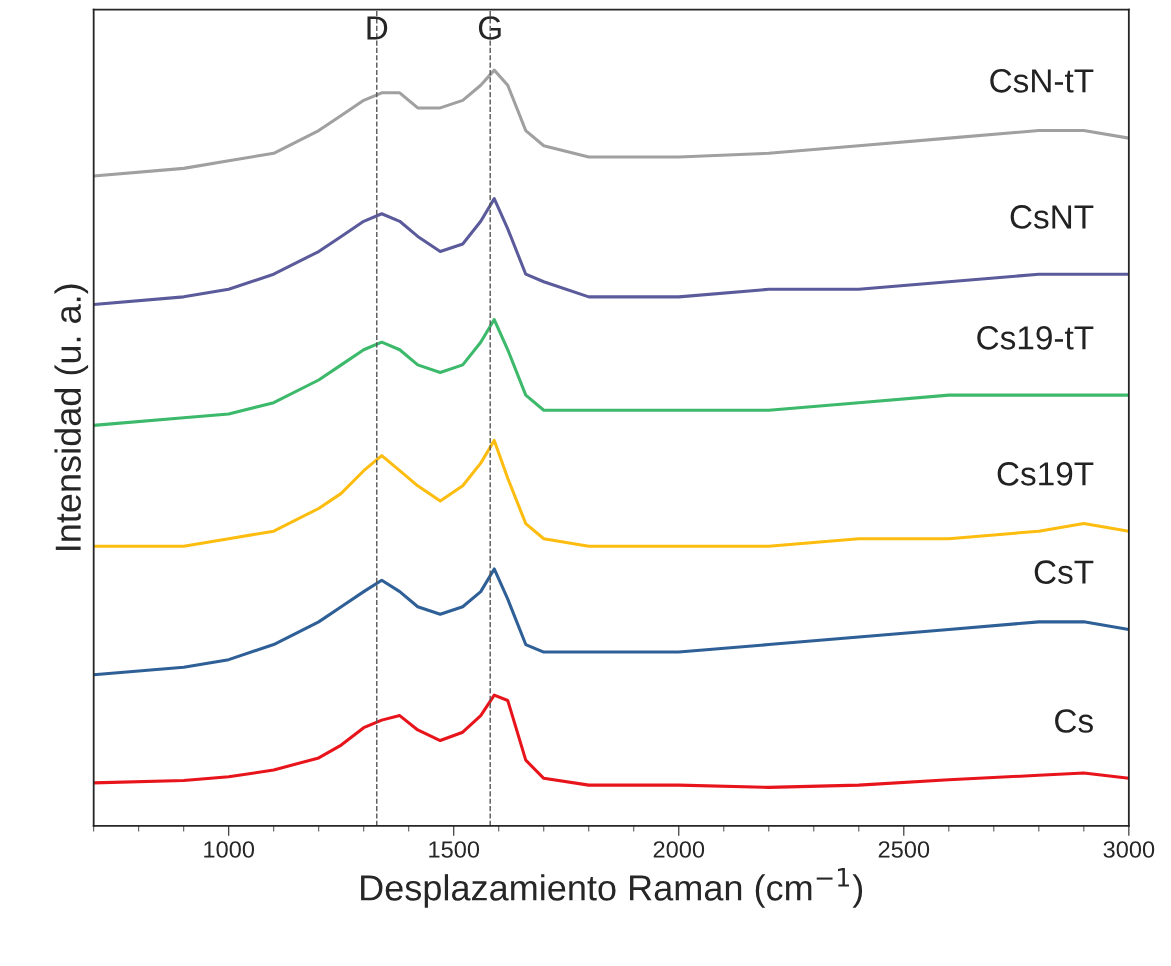 This screenshot has height=966, width=1171. Describe the element at coordinates (1035, 338) in the screenshot. I see `series-label: Cs19-tT` at that location.